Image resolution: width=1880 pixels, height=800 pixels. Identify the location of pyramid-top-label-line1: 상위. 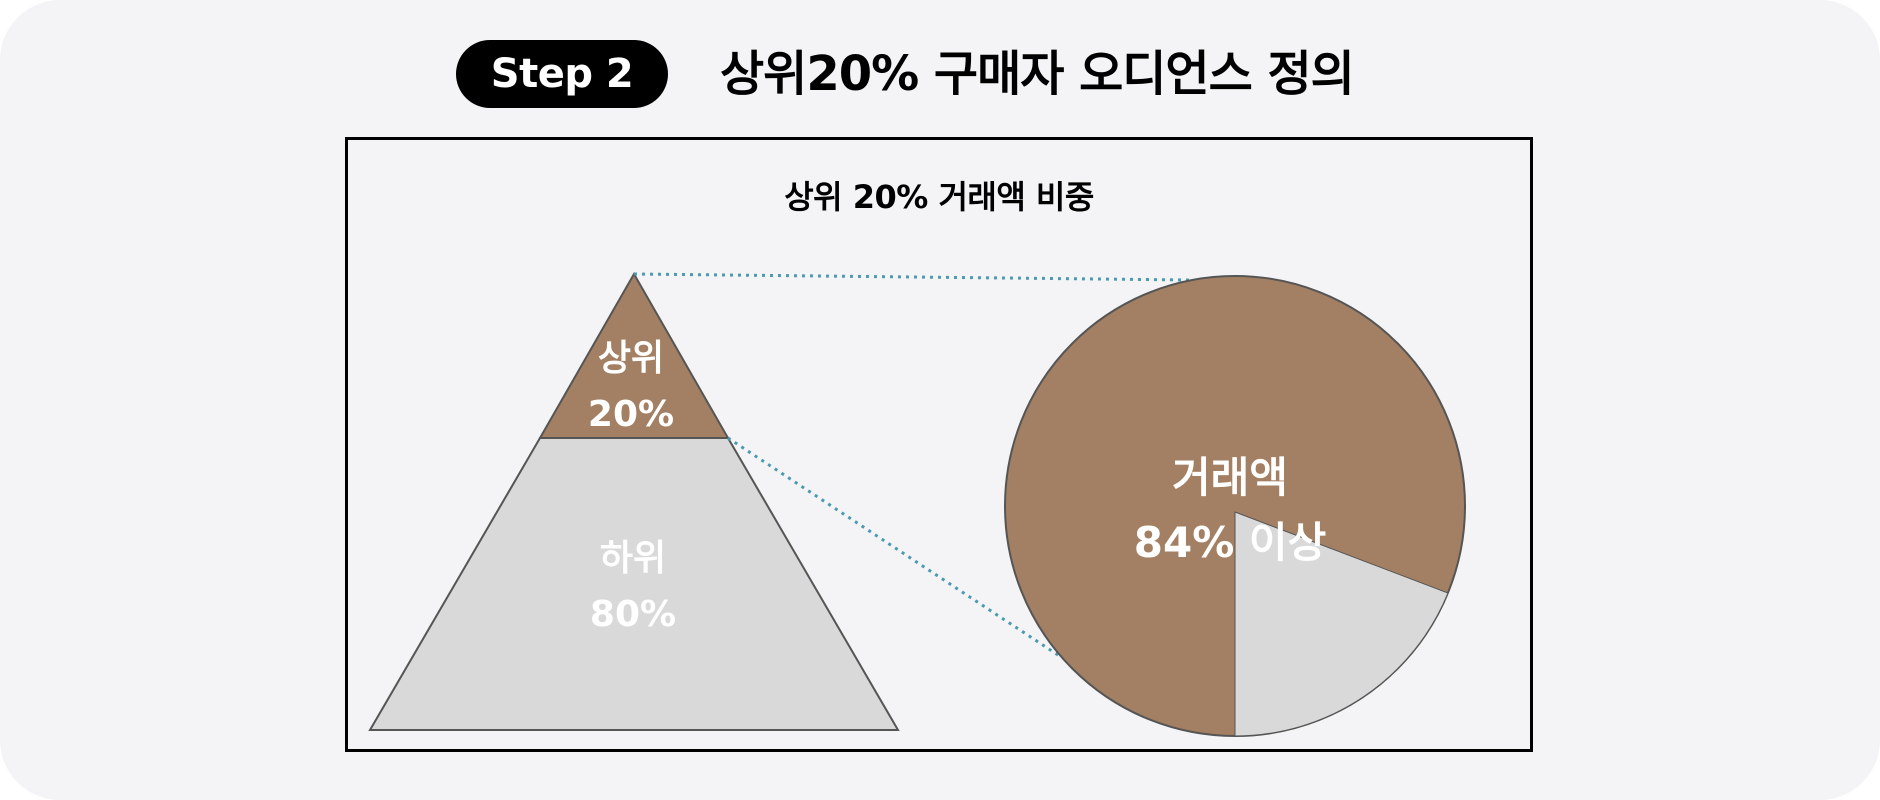
(631, 358).